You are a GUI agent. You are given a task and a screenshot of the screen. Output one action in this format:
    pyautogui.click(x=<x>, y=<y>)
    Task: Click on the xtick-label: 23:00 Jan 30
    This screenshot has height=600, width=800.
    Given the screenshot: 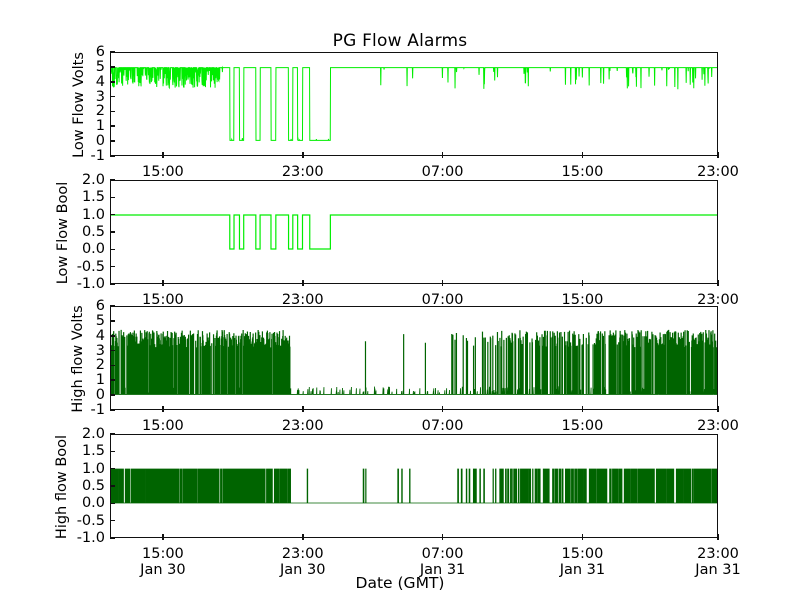 What is the action you would take?
    pyautogui.click(x=302, y=562)
    